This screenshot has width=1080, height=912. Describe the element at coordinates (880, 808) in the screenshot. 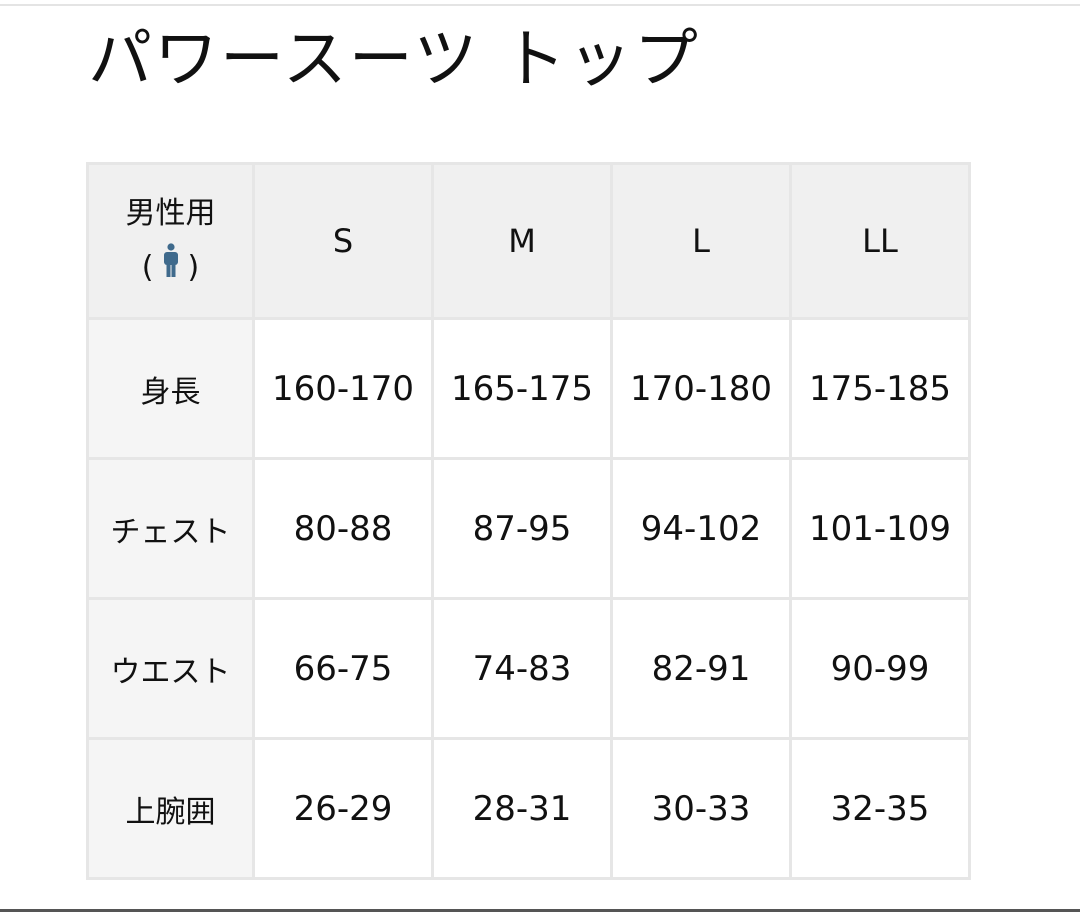

I see `table-cell: 32-35` at that location.